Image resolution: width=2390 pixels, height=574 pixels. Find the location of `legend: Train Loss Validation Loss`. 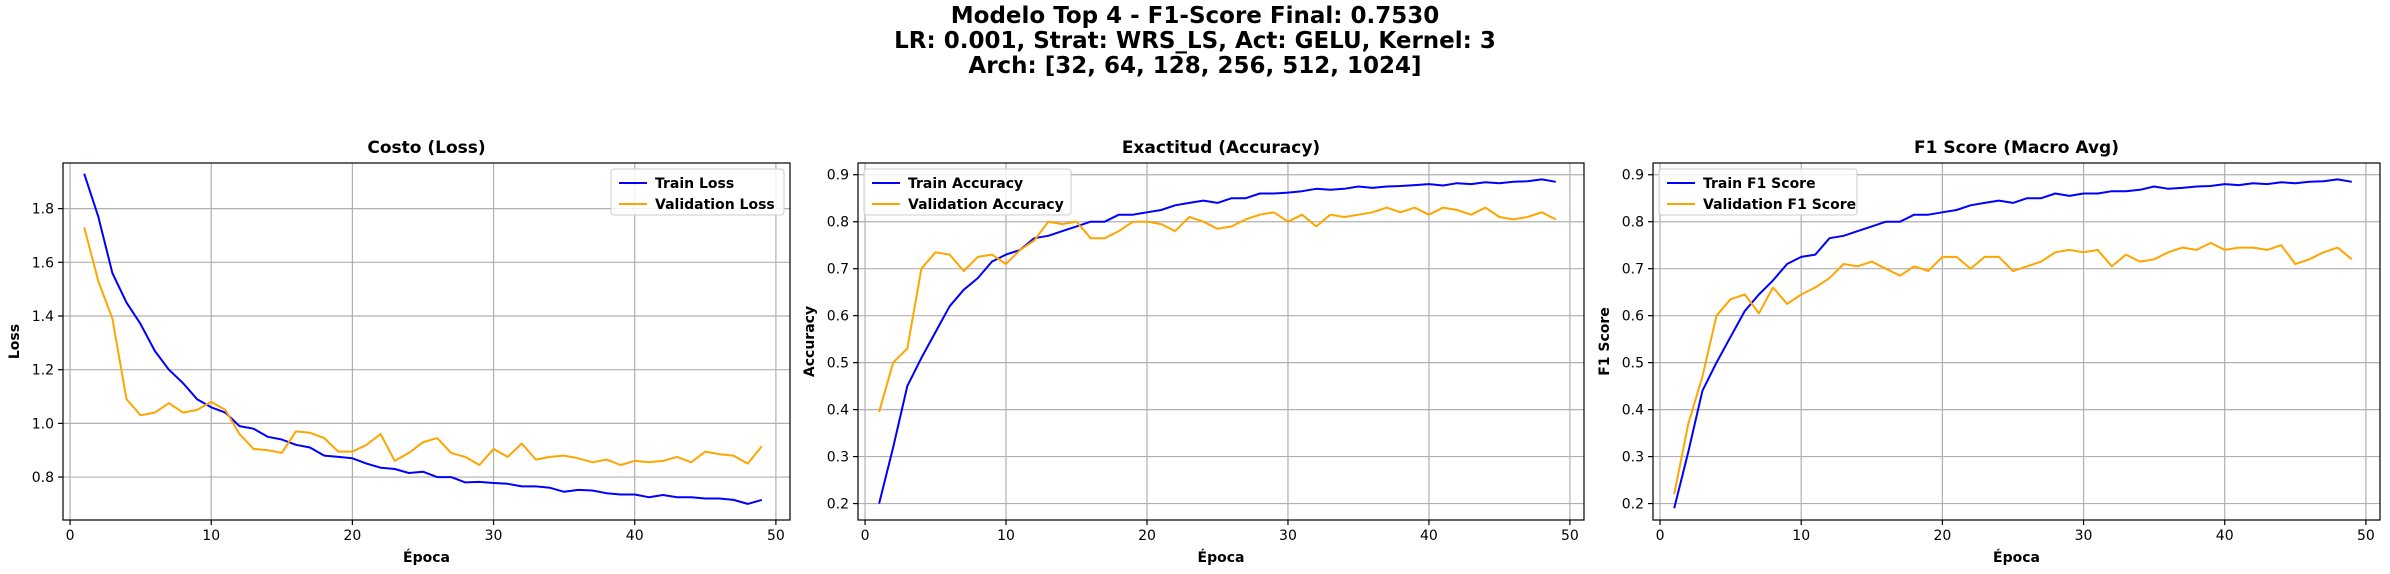

legend: Train Loss Validation Loss is located at coordinates (697, 192).